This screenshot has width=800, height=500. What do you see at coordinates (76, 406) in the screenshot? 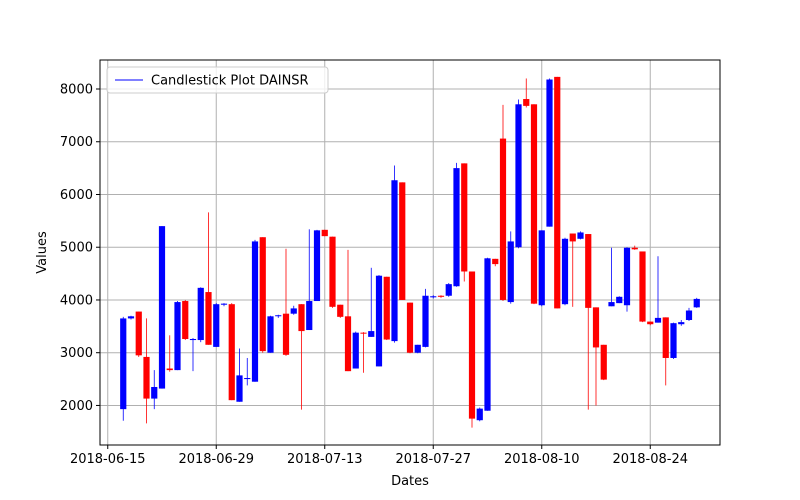
I see `y-tick-label: 2000` at bounding box center [76, 406].